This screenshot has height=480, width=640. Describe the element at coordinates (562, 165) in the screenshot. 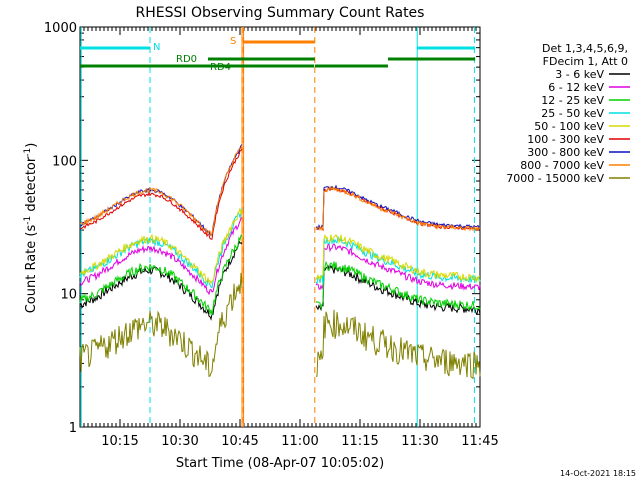

I see `legend-entry-label: 800 - 7000 keV` at that location.